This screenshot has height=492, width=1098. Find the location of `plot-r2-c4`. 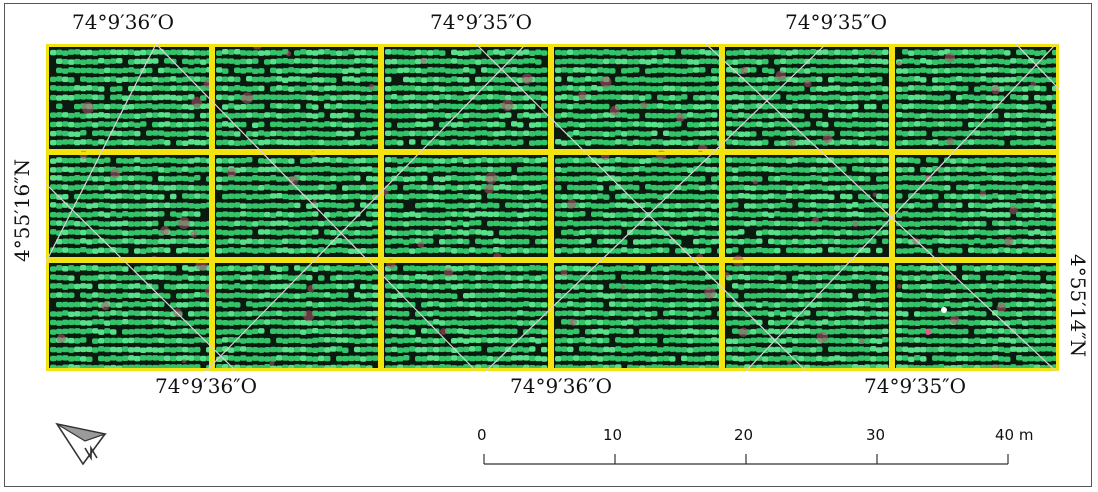

plot-r2-c4 is located at coordinates (637, 206).